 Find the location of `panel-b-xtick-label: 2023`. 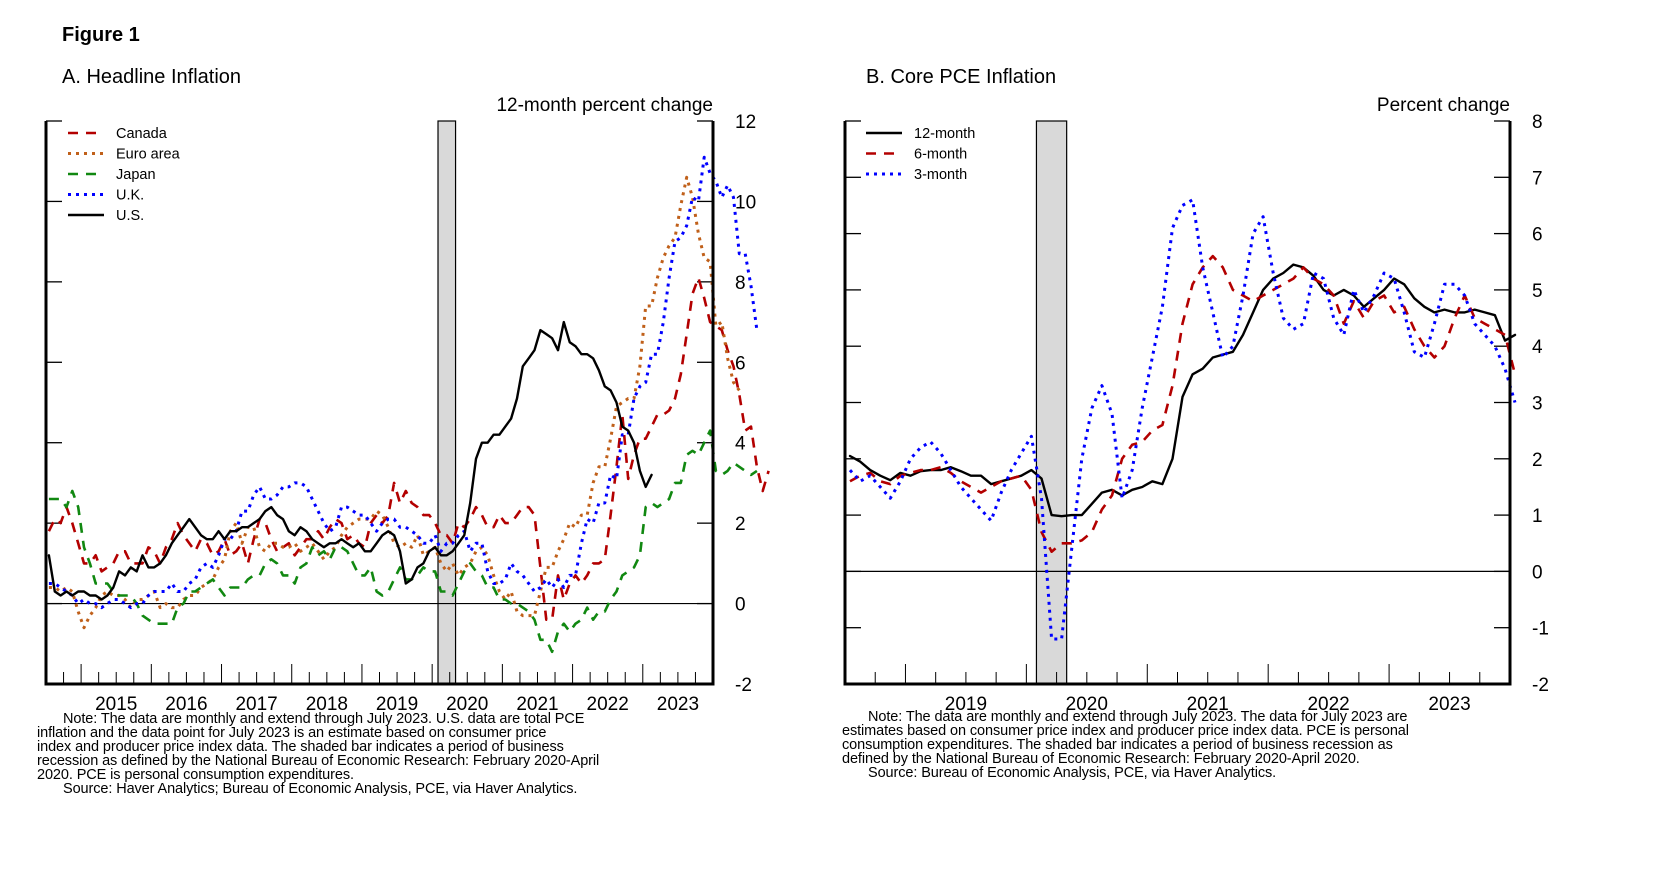

panel-b-xtick-label: 2023 is located at coordinates (1449, 704).